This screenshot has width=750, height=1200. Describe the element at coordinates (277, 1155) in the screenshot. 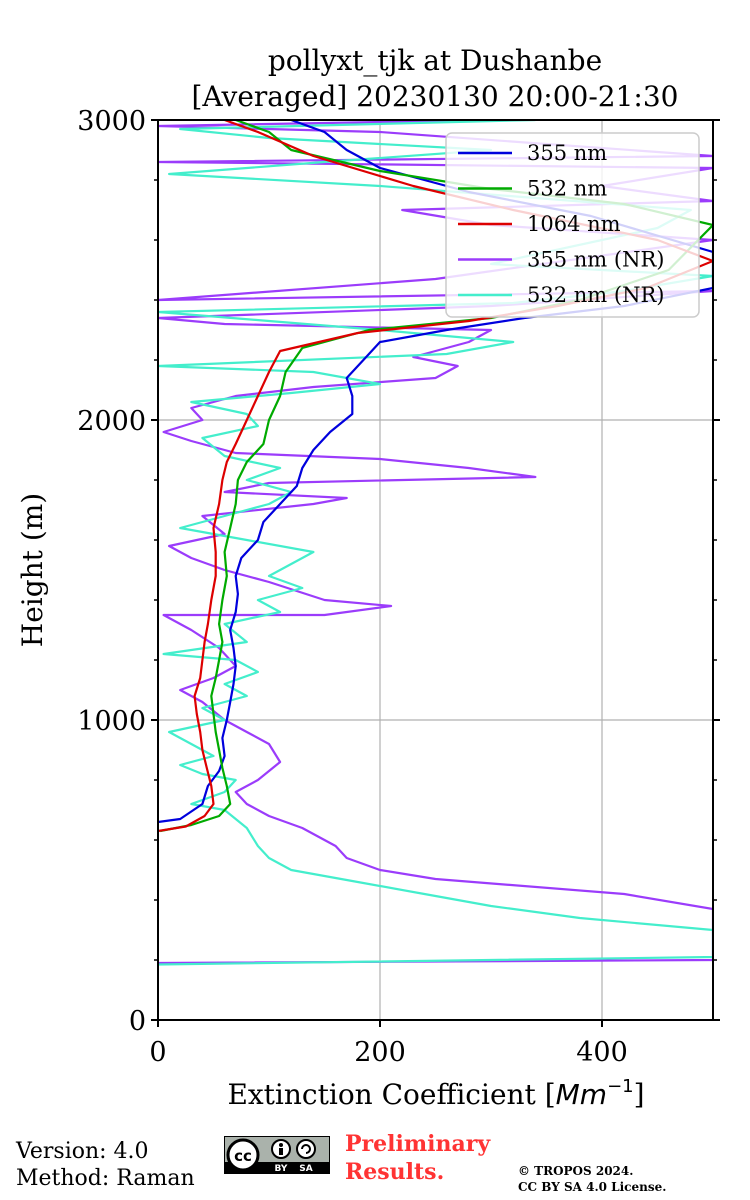

I see `cc-license-icon: cc BY SA` at that location.